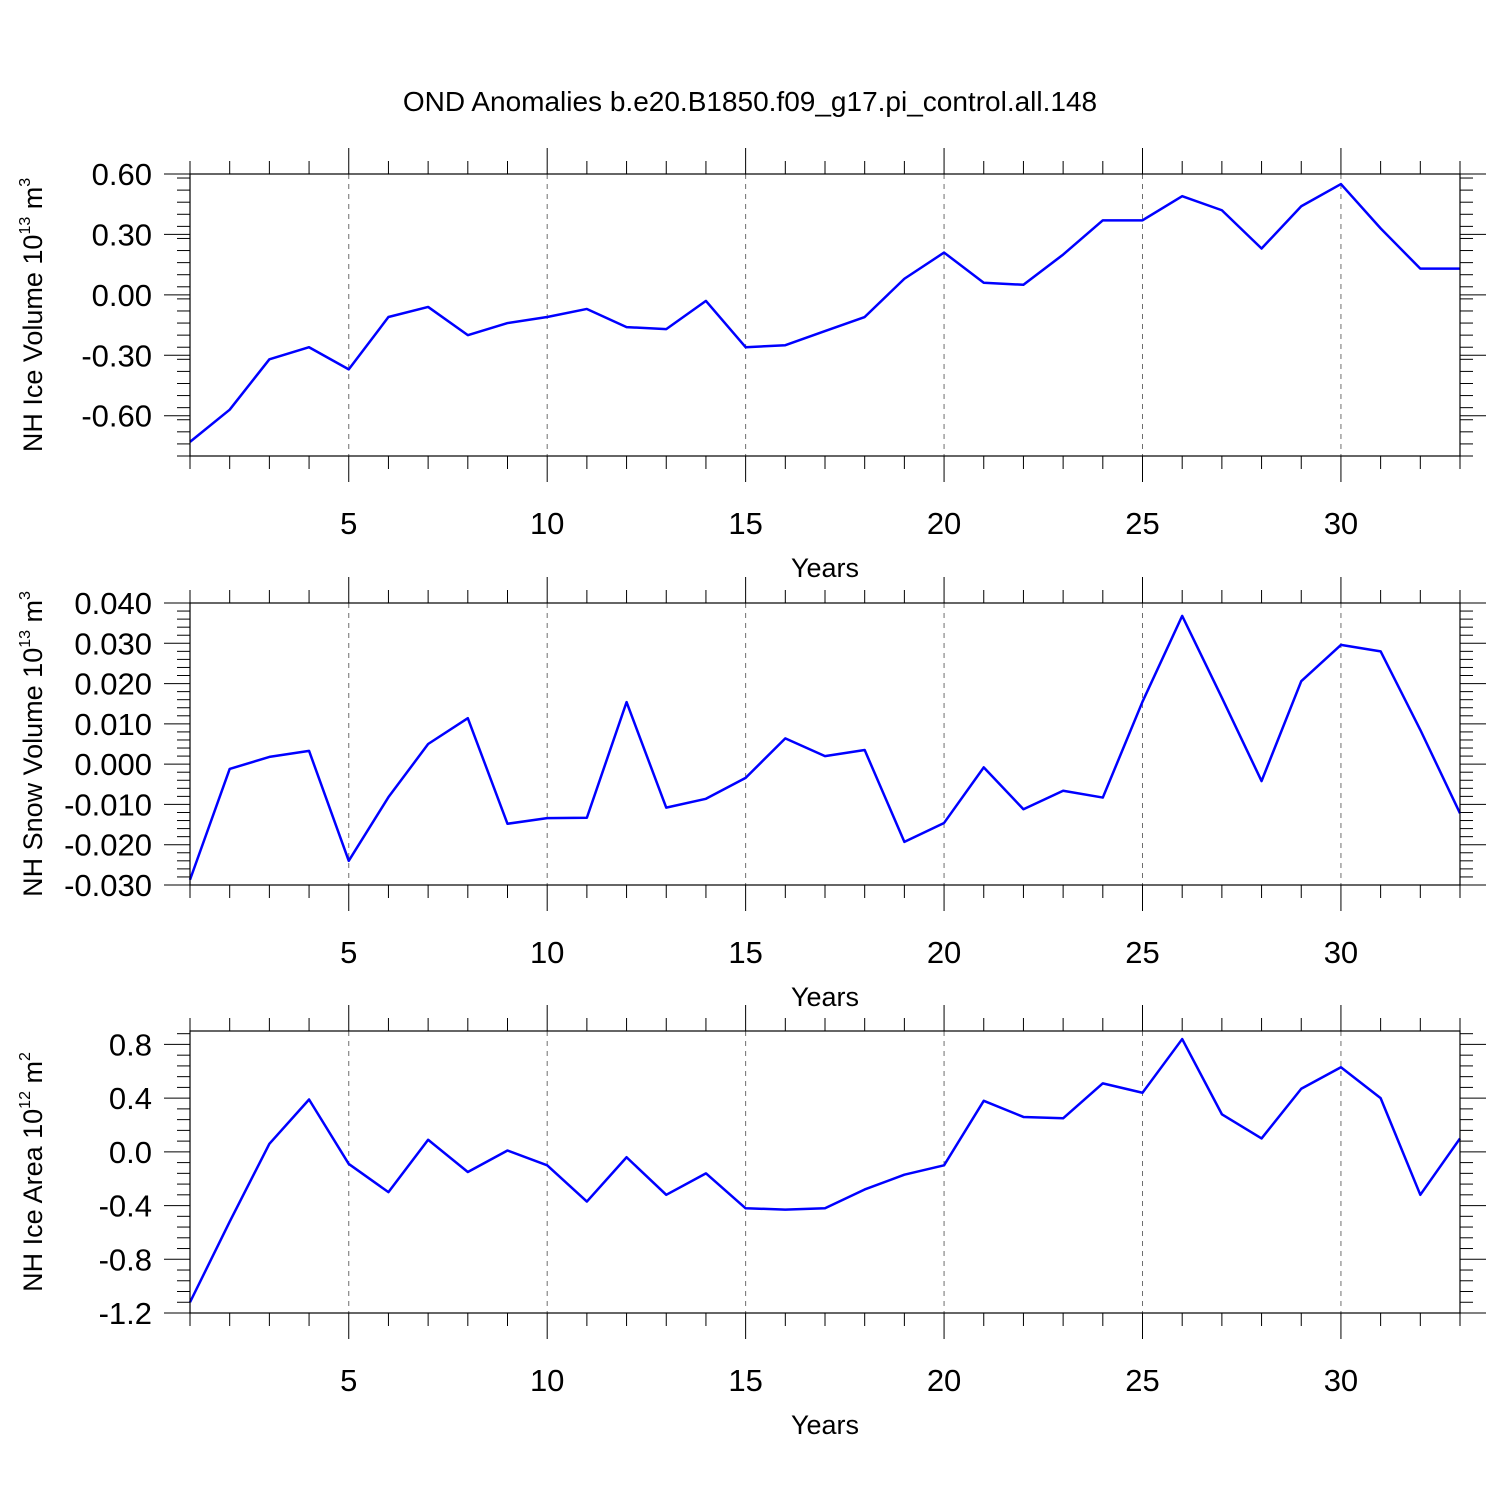  What do you see at coordinates (113, 724) in the screenshot?
I see `y-tick-label: 0.010` at bounding box center [113, 724].